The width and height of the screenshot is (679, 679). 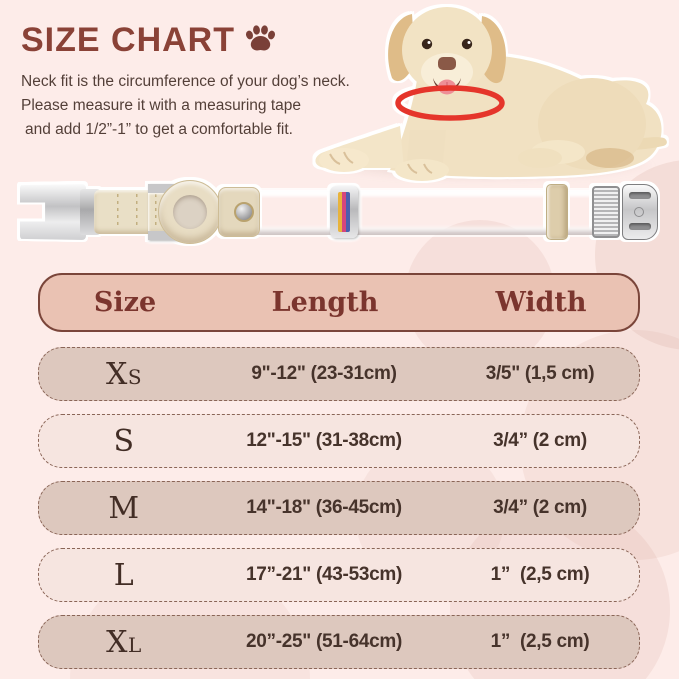 I want to click on width-value: 3/5" (1,5 cm), so click(x=540, y=373).